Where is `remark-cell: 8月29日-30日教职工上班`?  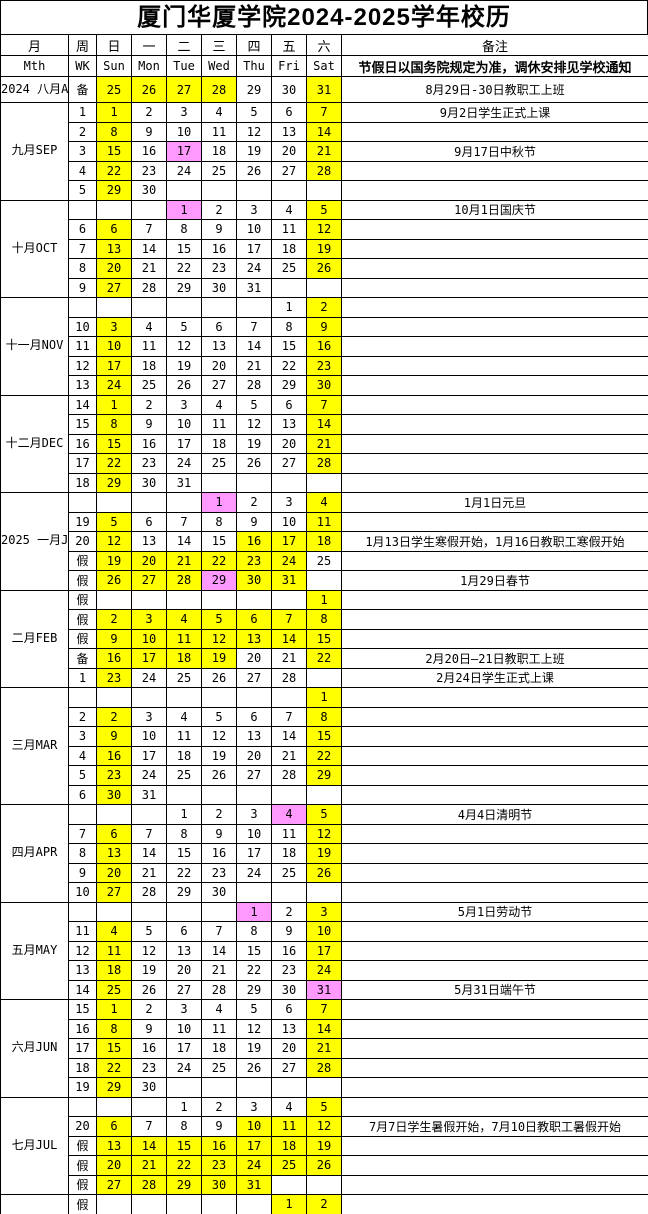 remark-cell: 8月29日-30日教职工上班 is located at coordinates (494, 89).